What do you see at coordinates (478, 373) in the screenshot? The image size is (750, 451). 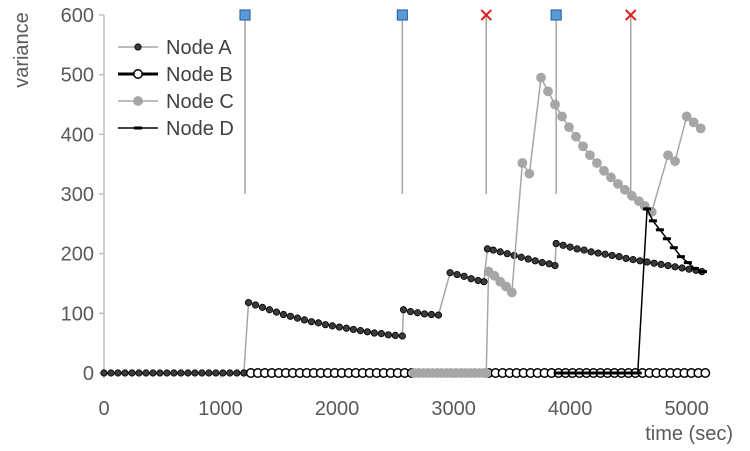 I see `series-node-b` at bounding box center [478, 373].